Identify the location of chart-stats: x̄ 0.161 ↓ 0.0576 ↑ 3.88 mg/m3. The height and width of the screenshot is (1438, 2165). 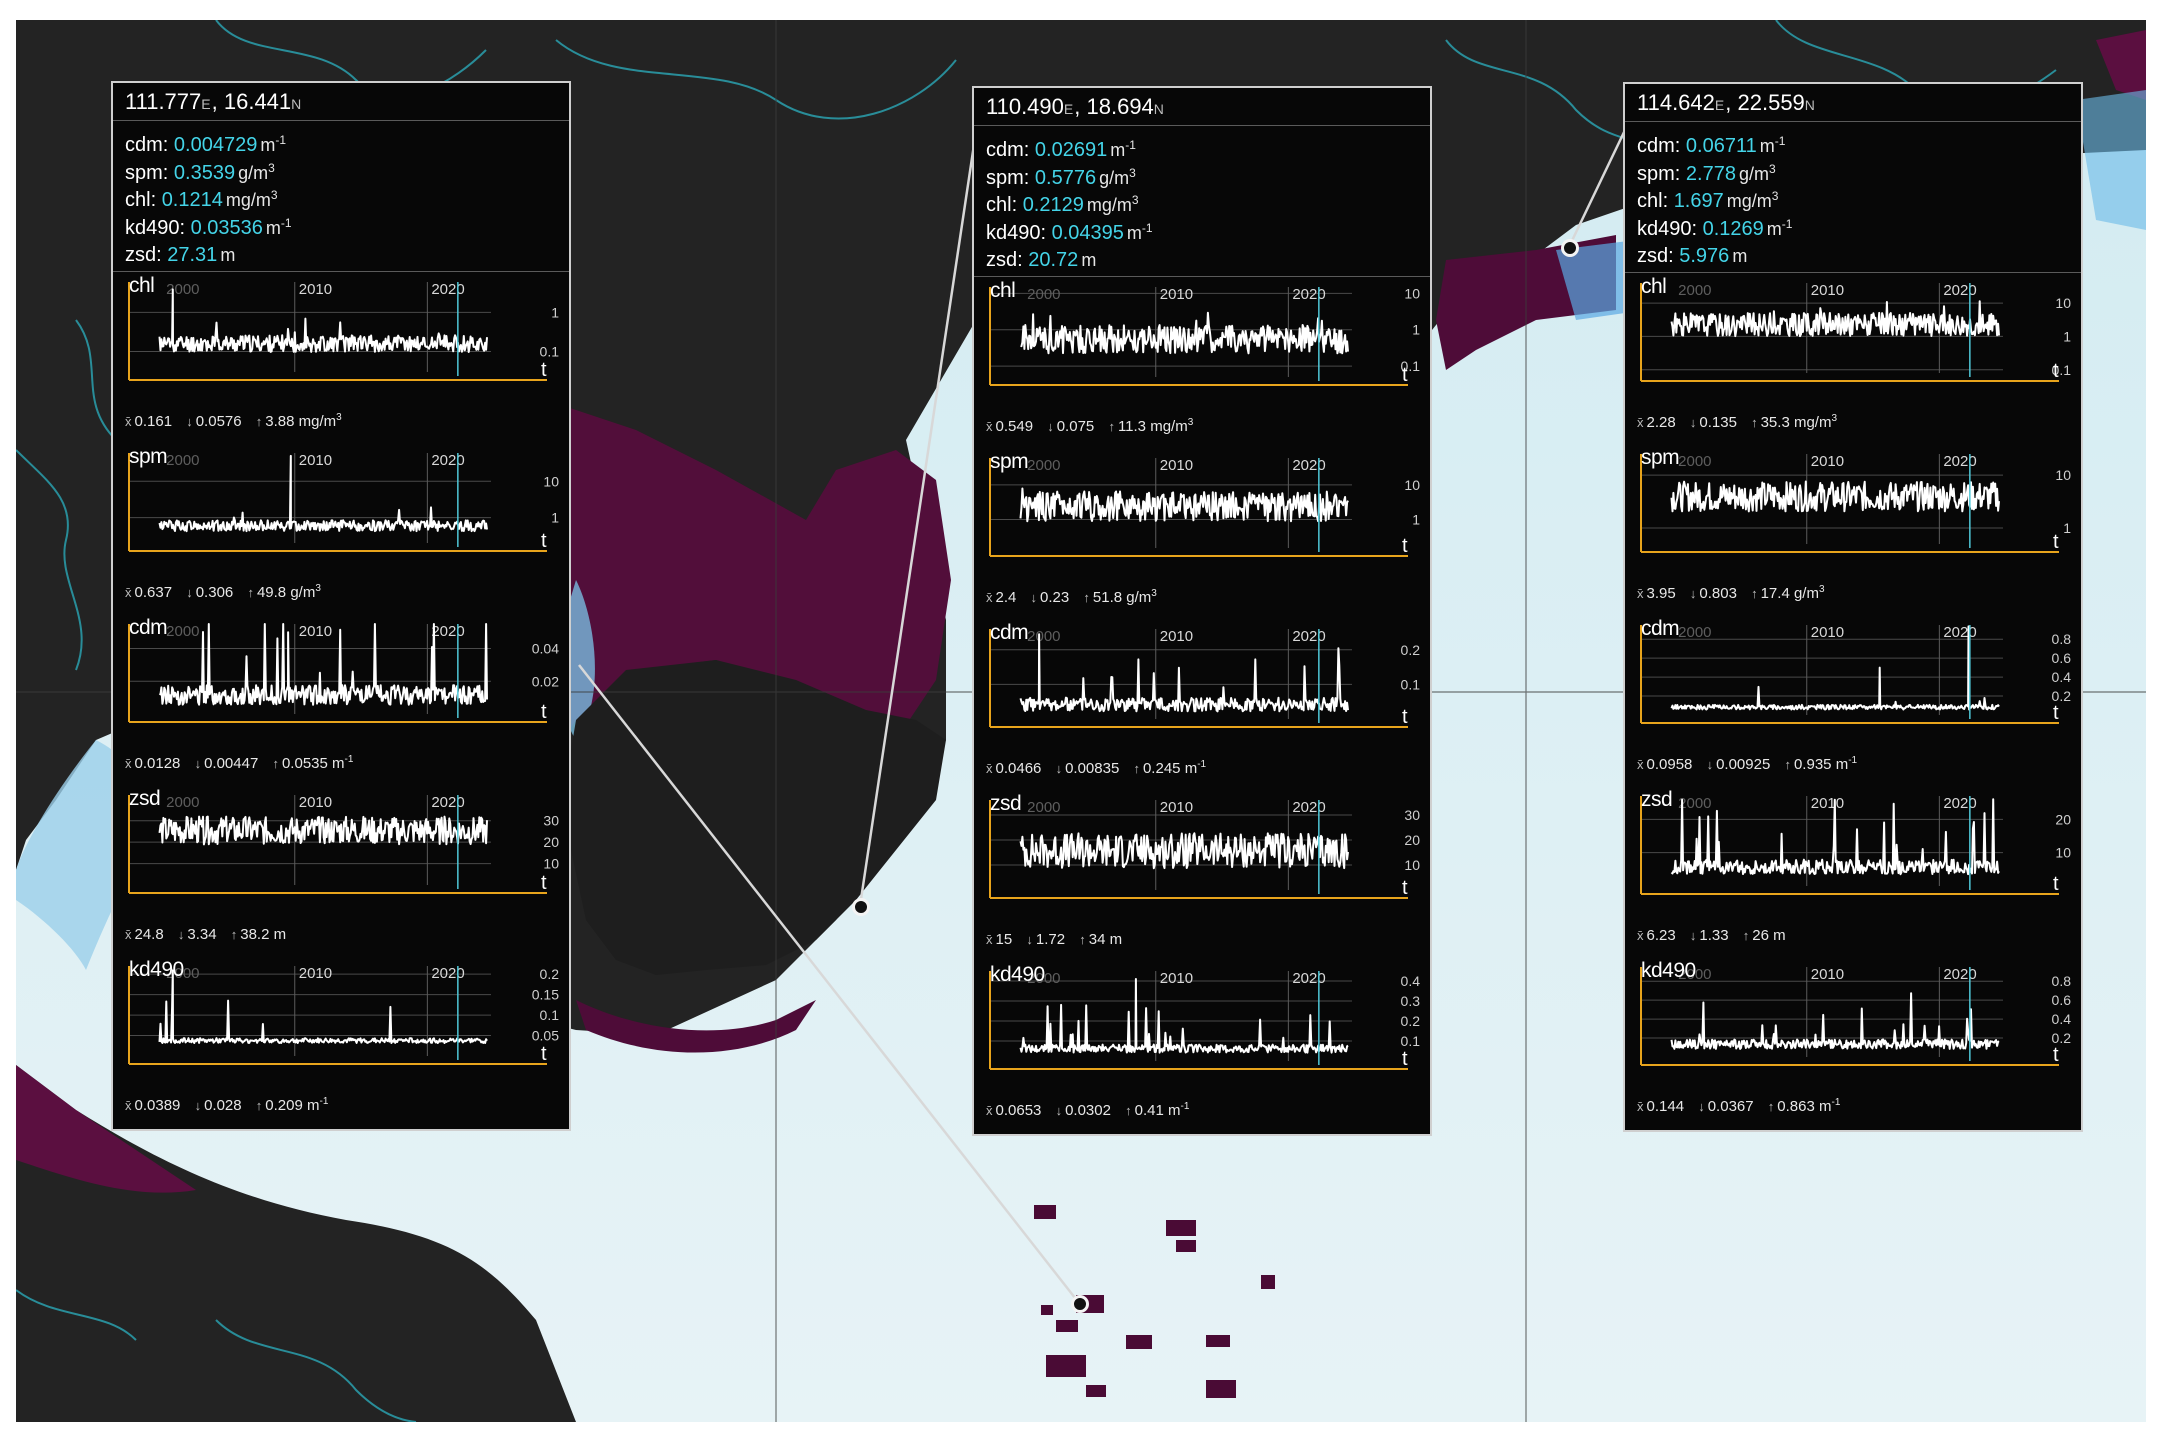
(238, 421).